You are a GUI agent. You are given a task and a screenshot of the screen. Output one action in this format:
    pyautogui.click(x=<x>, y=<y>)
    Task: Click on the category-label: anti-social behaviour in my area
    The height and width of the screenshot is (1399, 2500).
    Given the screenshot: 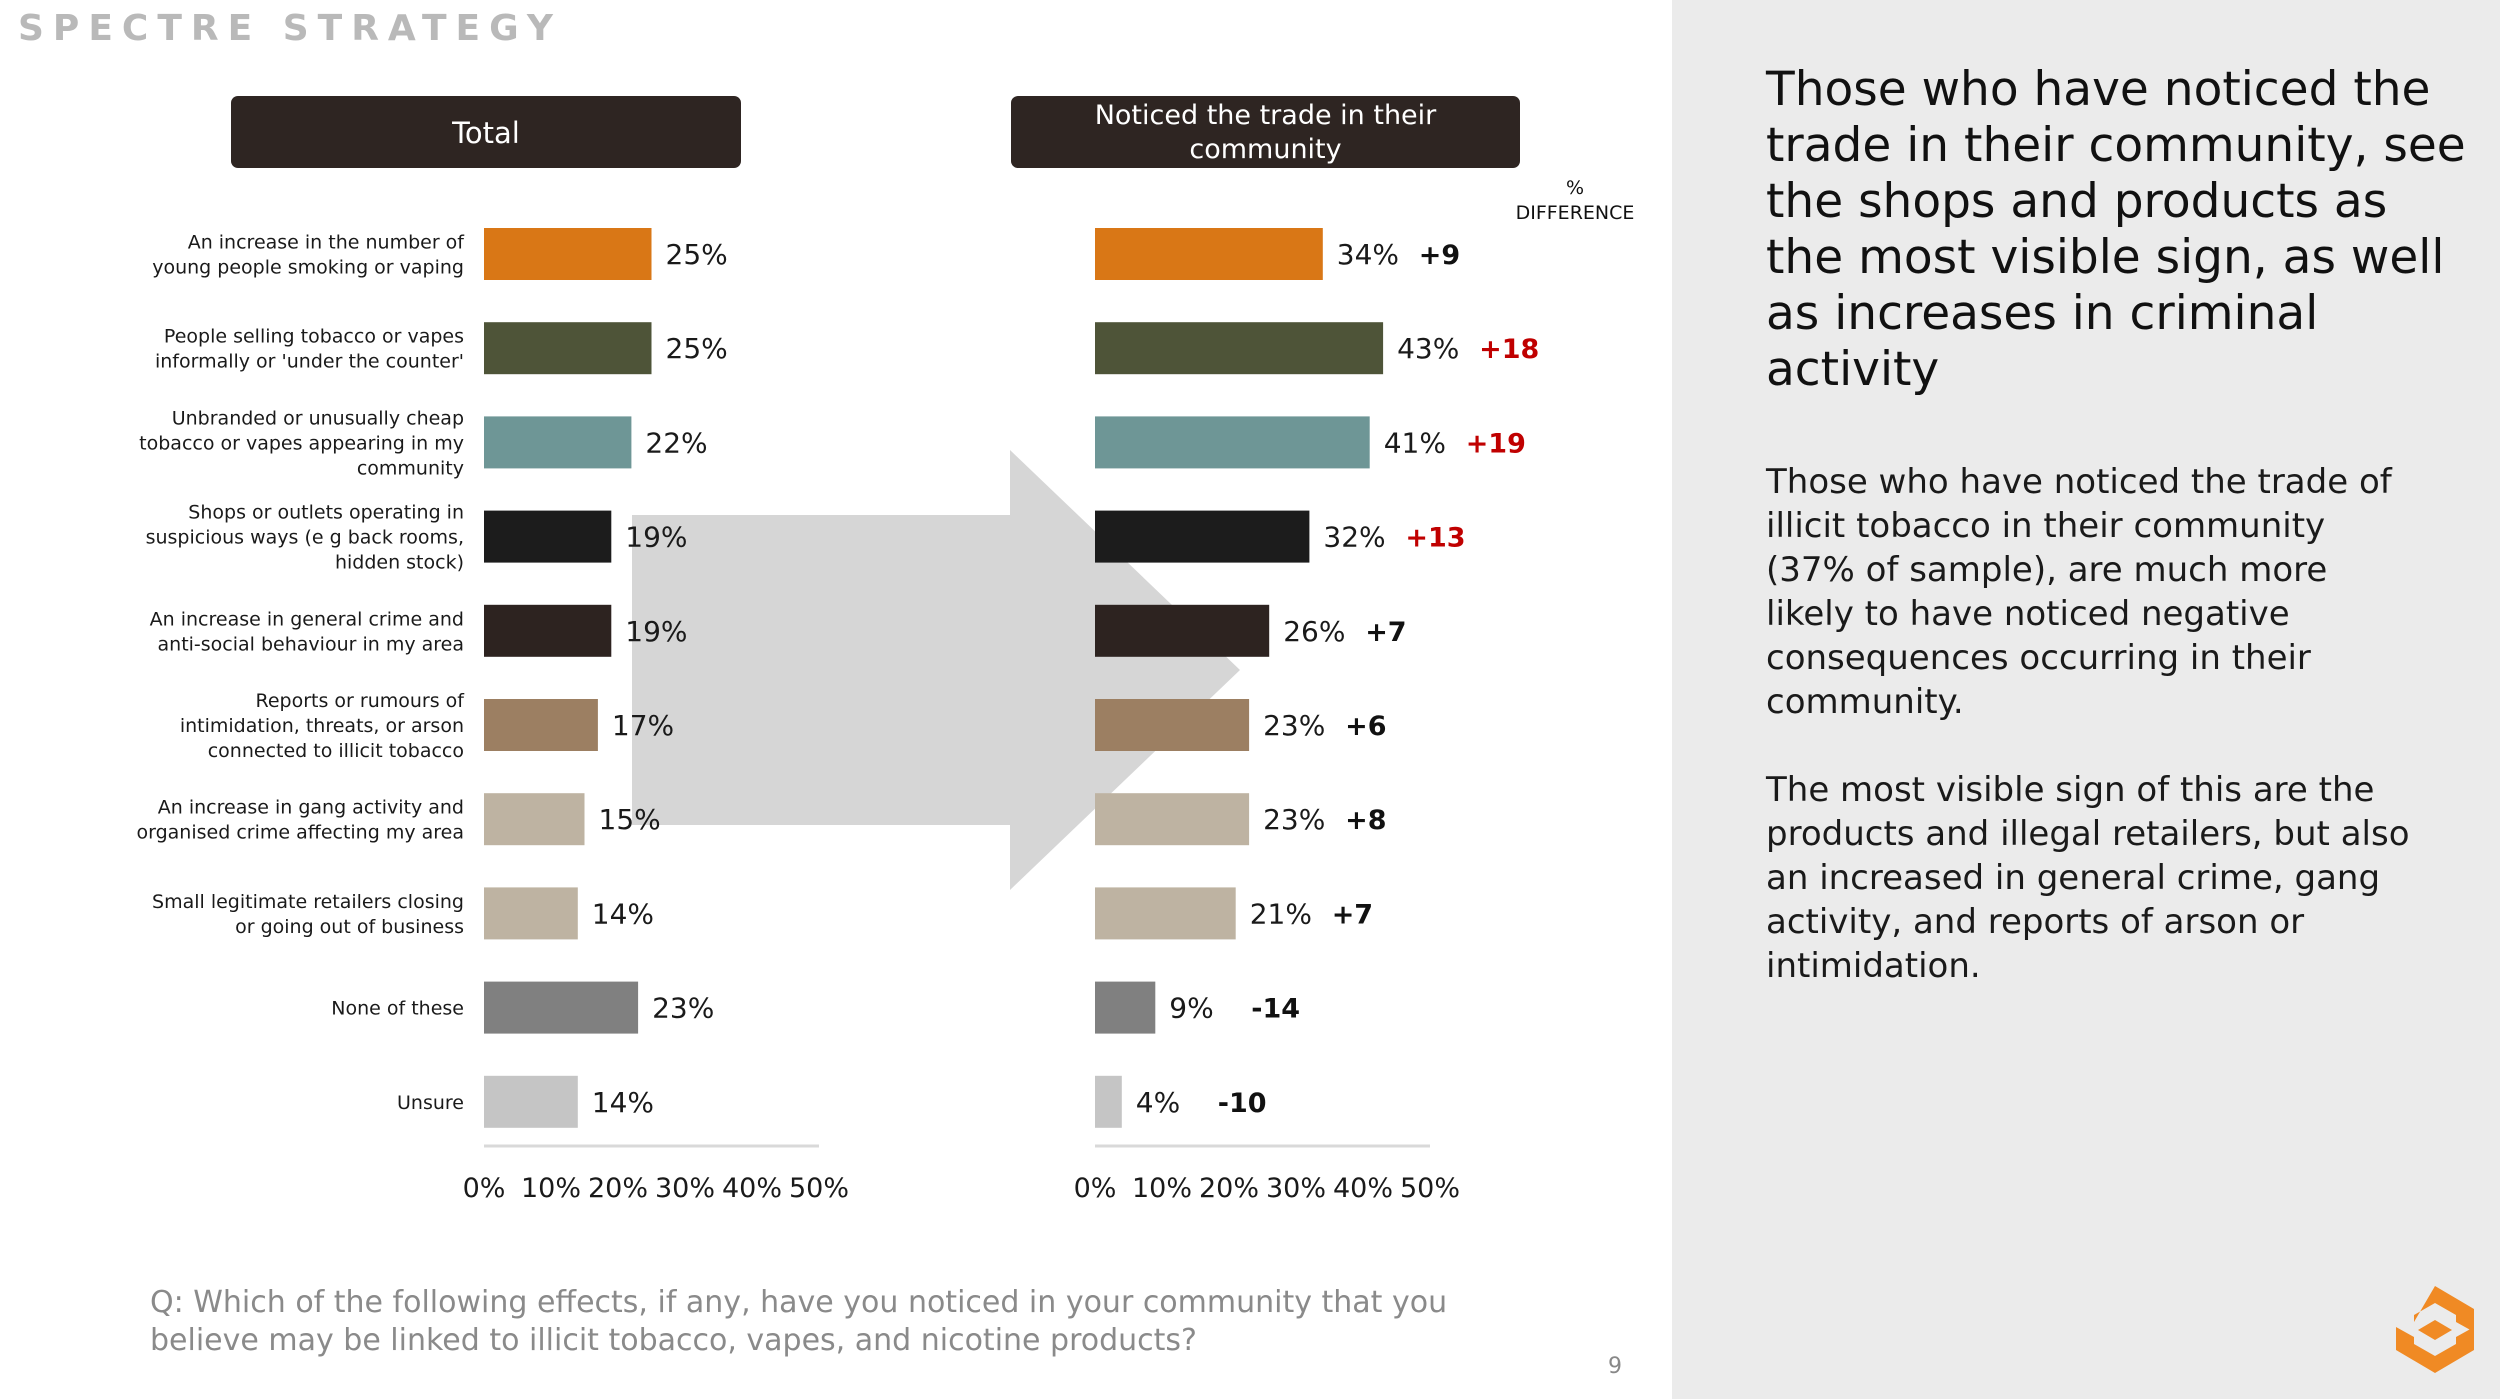 What is the action you would take?
    pyautogui.click(x=311, y=644)
    